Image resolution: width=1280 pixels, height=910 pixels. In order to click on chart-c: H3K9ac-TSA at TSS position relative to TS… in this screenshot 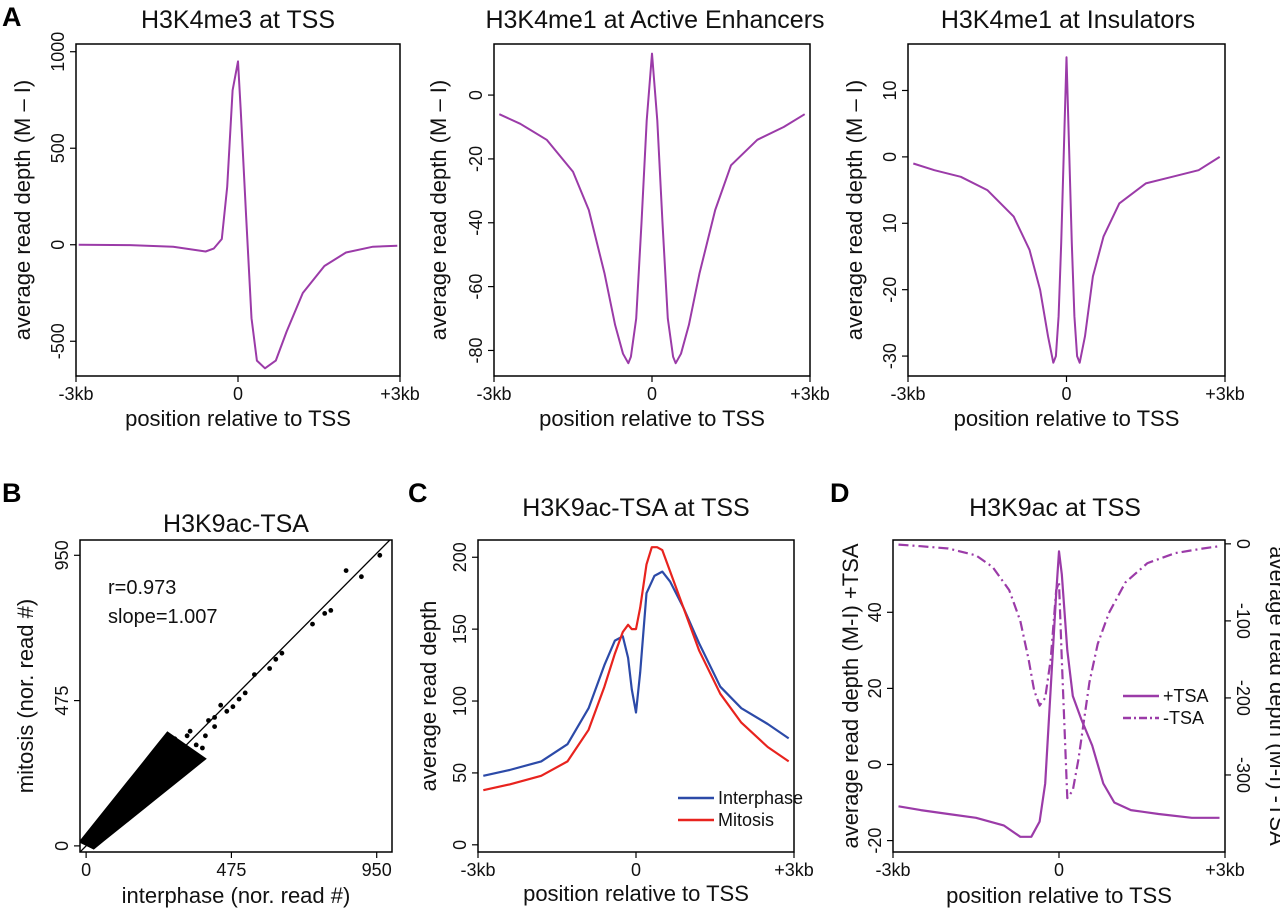, I will do `click(615, 700)`.